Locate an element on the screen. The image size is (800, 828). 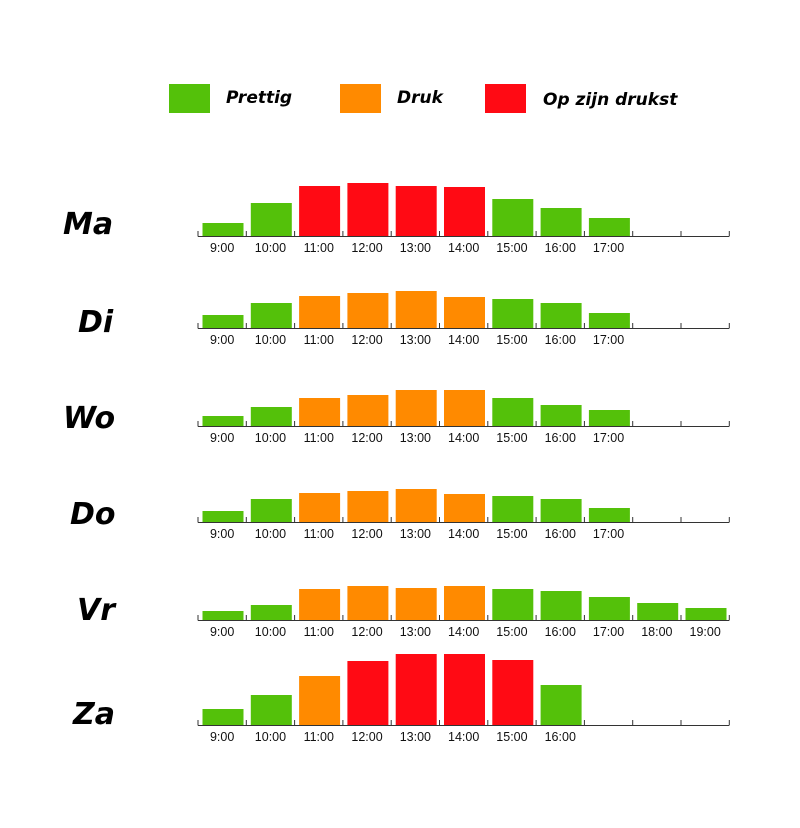
legend-label-druk: Druk is located at coordinates (420, 98).